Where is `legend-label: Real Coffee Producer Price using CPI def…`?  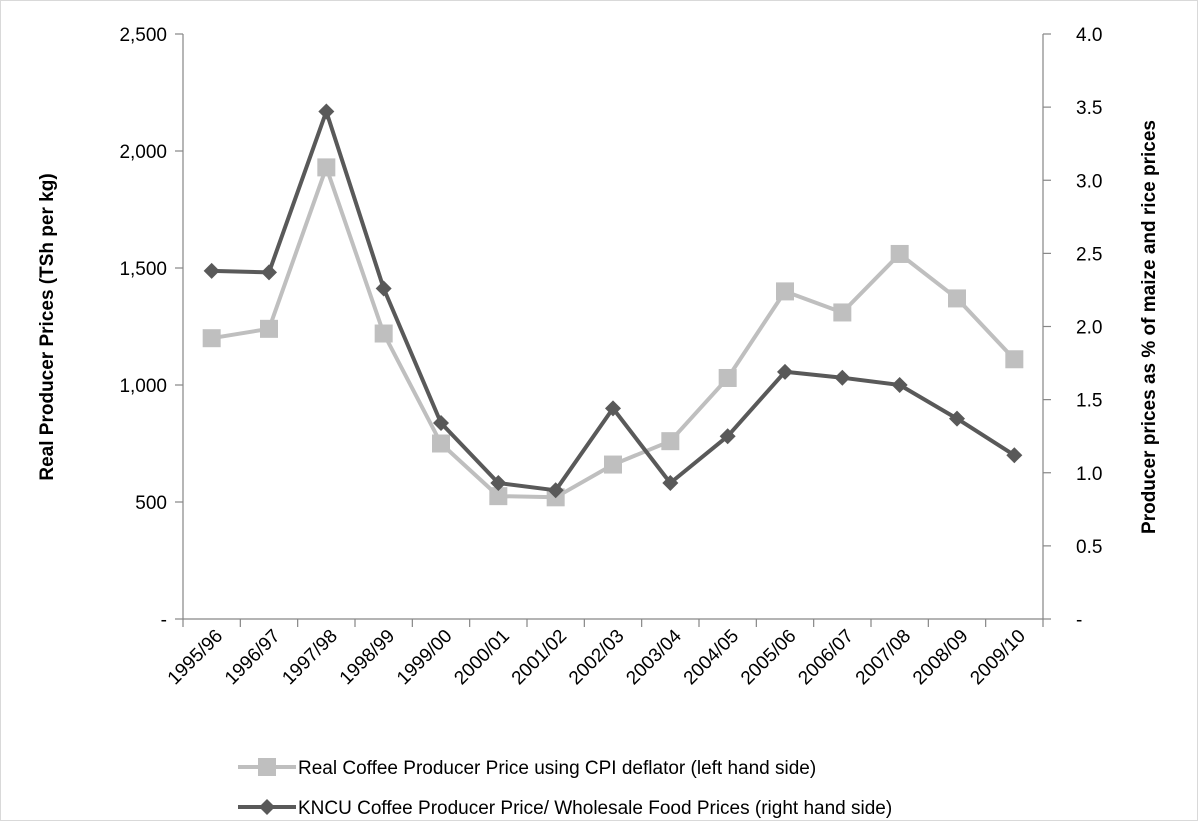 legend-label: Real Coffee Producer Price using CPI def… is located at coordinates (557, 768).